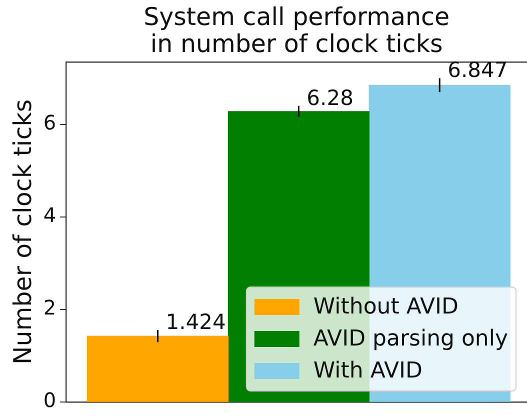  What do you see at coordinates (49, 308) in the screenshot?
I see `y-tick-label: 2` at bounding box center [49, 308].